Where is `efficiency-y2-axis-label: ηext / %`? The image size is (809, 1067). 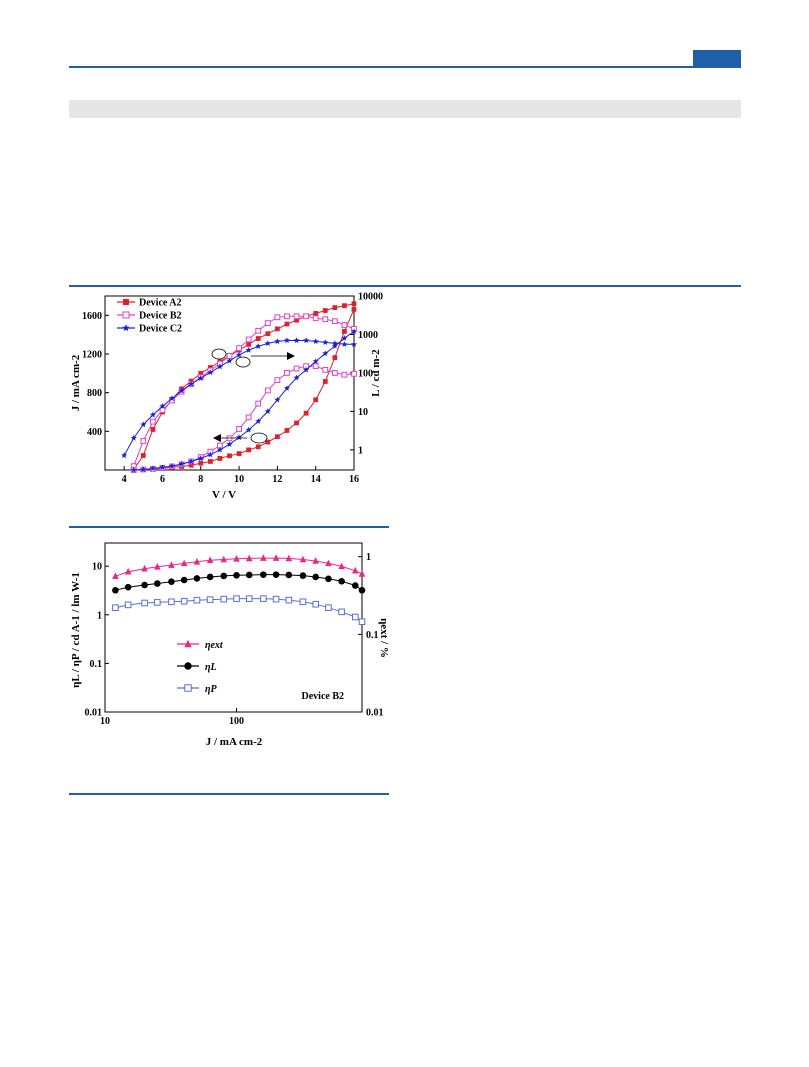
efficiency-y2-axis-label: ηext / % is located at coordinates (383, 638).